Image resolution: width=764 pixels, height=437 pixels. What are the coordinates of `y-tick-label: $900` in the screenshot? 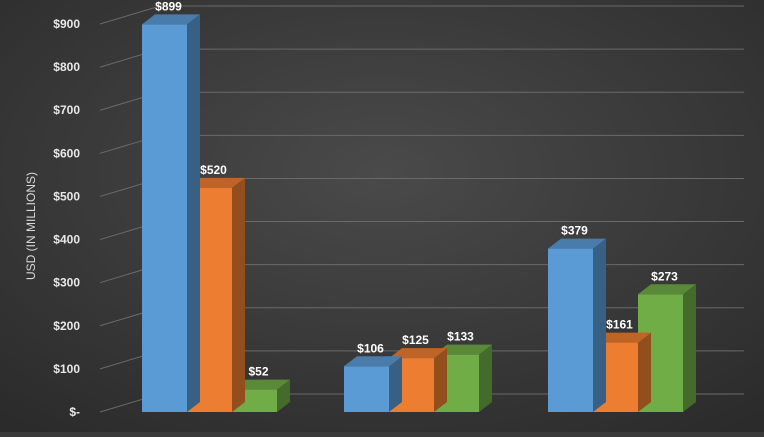 It's located at (66, 24).